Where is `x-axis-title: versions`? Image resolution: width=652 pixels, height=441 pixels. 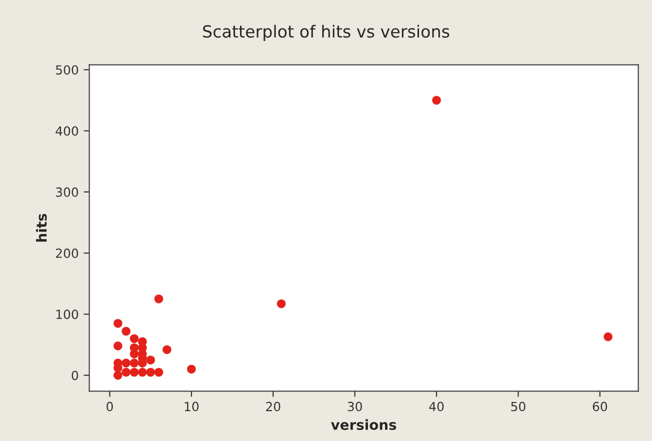 x-axis-title: versions is located at coordinates (363, 424).